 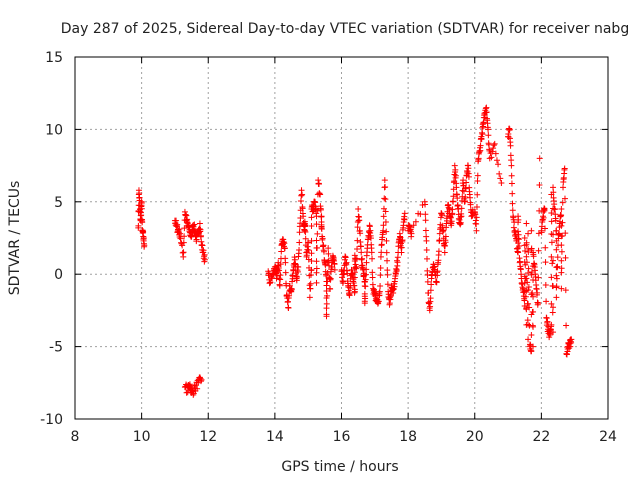 I want to click on y-tick-label: 10, so click(x=54, y=130).